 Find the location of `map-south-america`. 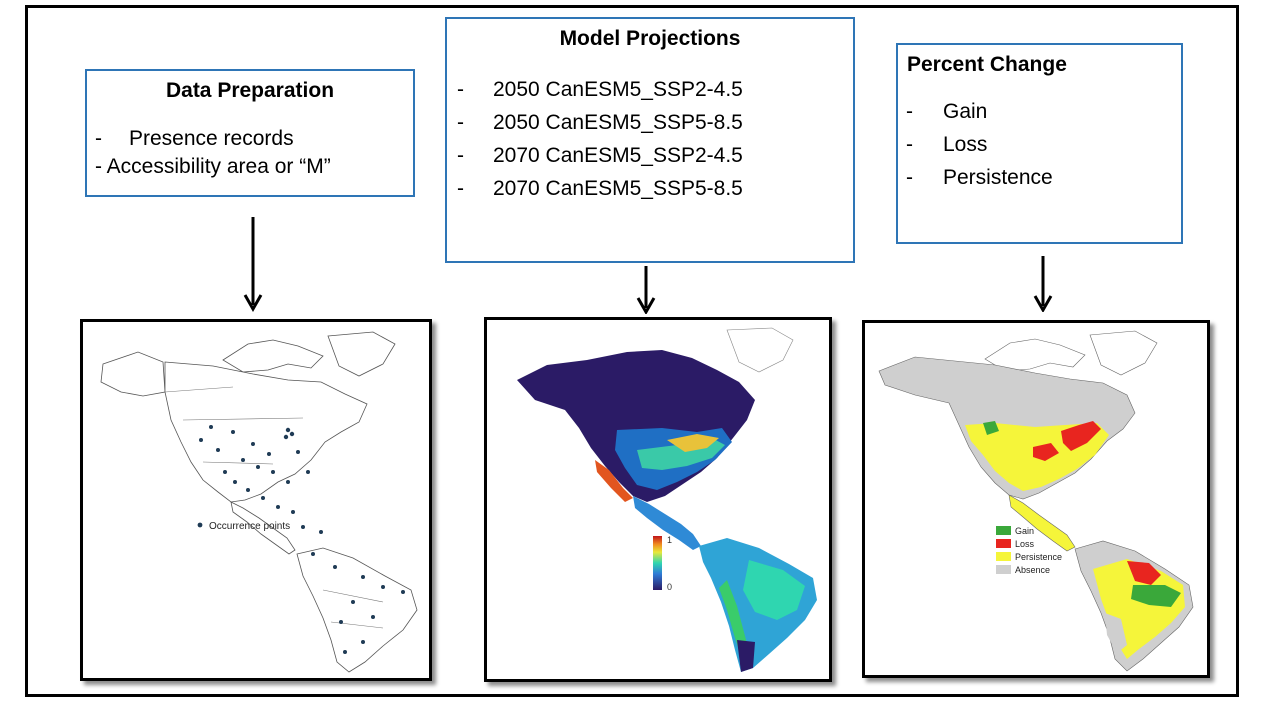

map-south-america is located at coordinates (357, 610).